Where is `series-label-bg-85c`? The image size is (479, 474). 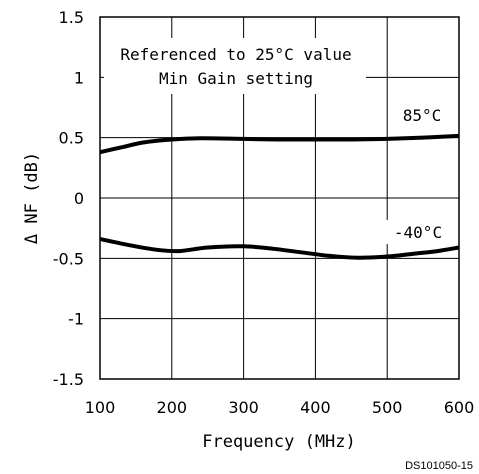 series-label-bg-85c is located at coordinates (422, 114).